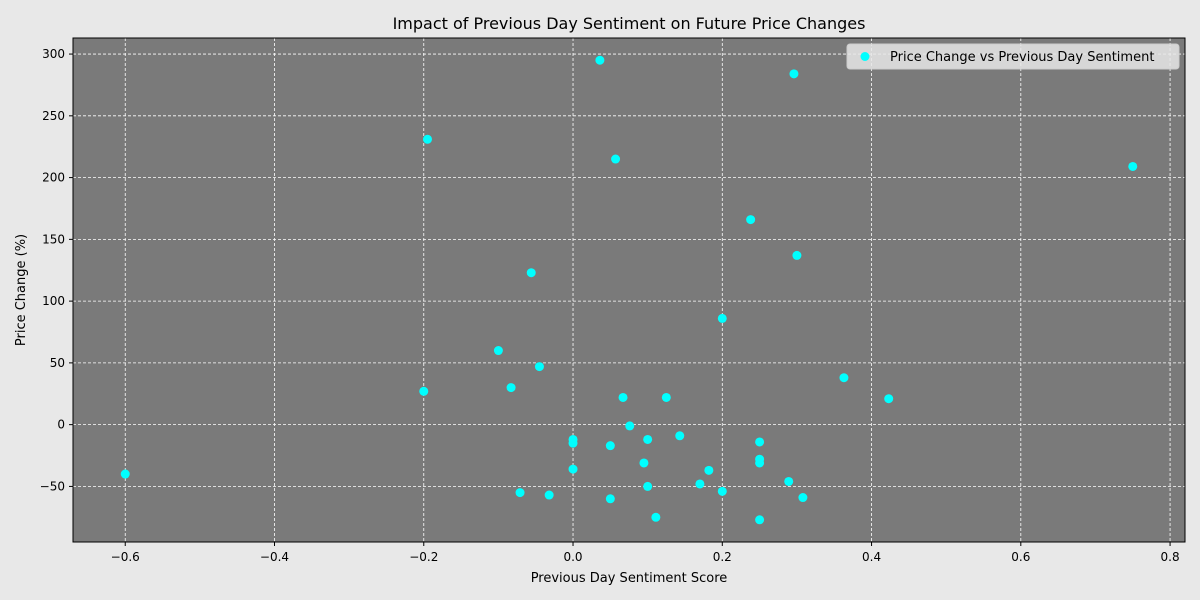 The height and width of the screenshot is (600, 1200). What do you see at coordinates (572, 557) in the screenshot?
I see `x-tick-label: 0.0` at bounding box center [572, 557].